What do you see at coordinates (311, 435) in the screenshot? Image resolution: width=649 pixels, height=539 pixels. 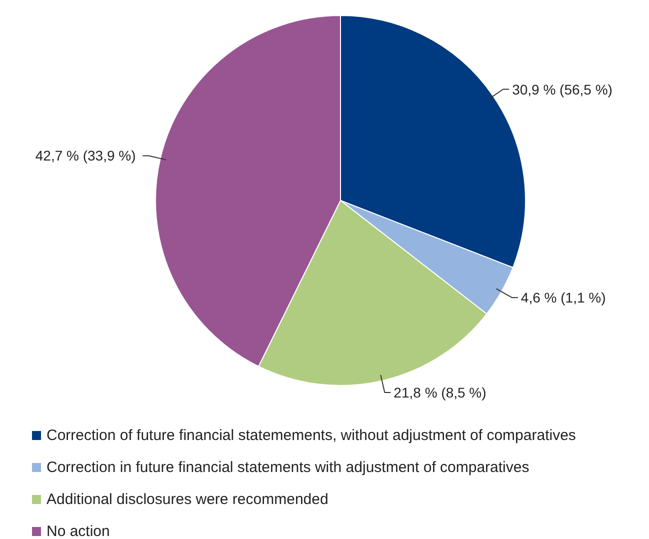 I see `legend-label: Correction of future financial statemements, without adjustment of comparatives` at bounding box center [311, 435].